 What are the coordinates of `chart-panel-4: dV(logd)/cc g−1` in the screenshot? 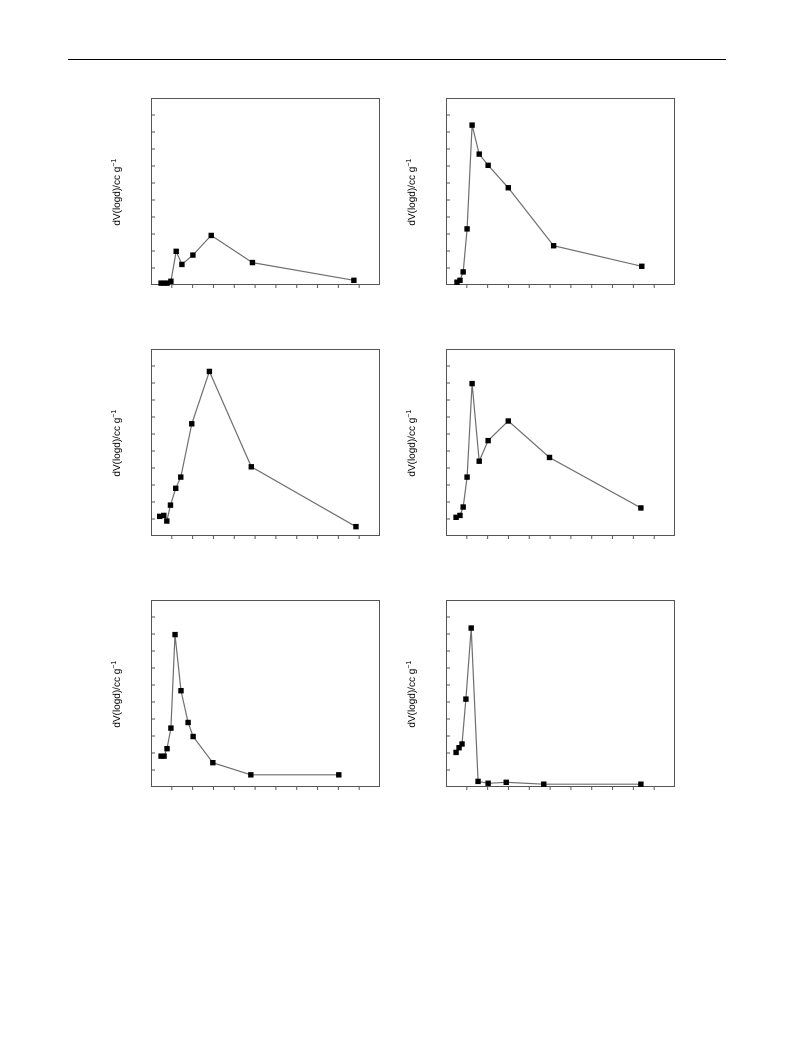 It's located at (540, 444).